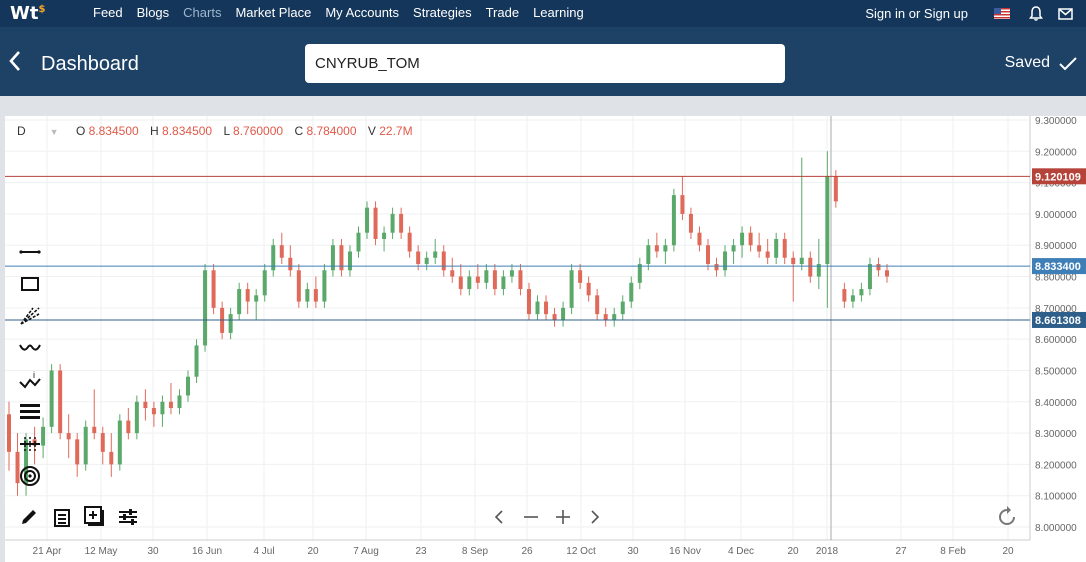 Image resolution: width=1086 pixels, height=562 pixels. Describe the element at coordinates (1065, 14) in the screenshot. I see `mail-icon` at that location.